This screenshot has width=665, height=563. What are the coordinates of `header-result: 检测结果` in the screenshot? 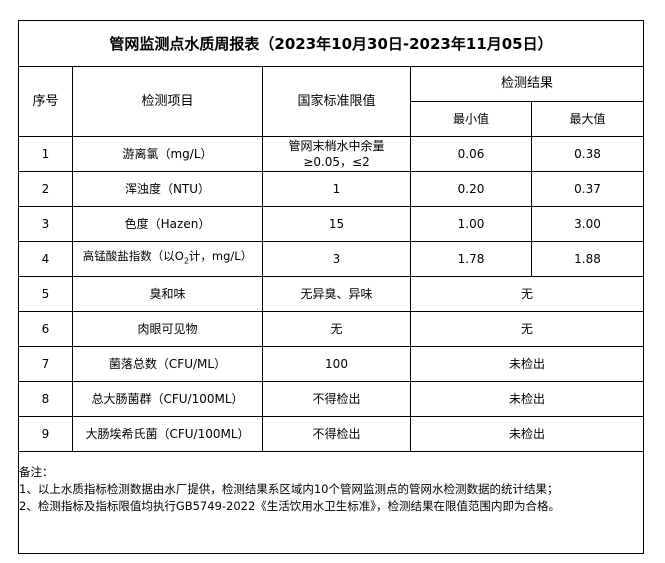 It's located at (527, 84).